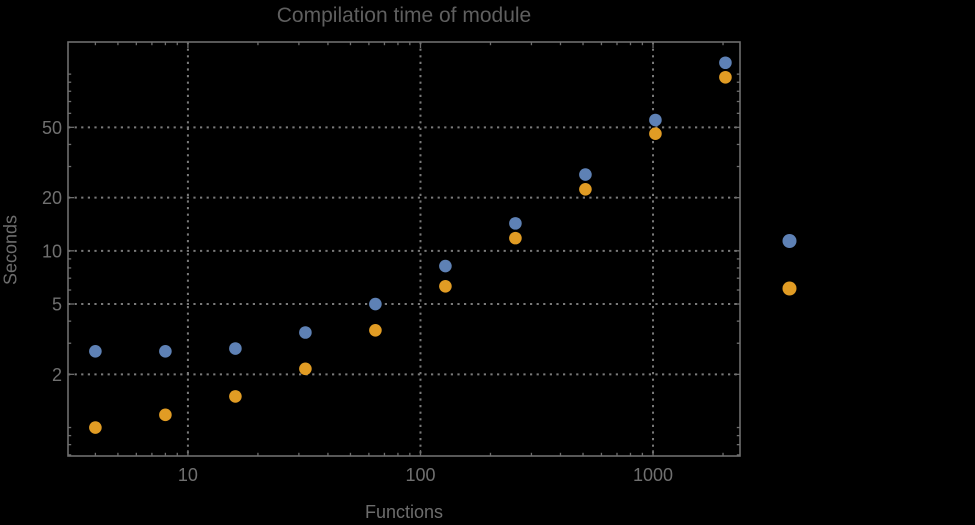 The height and width of the screenshot is (525, 975). Describe the element at coordinates (57, 375) in the screenshot. I see `y-tick-label: 2` at that location.